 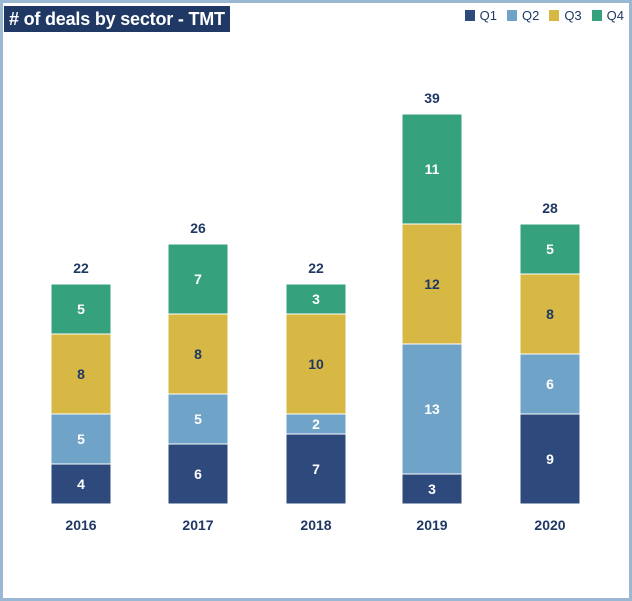 I want to click on legend-item-q1: Q1, so click(x=480, y=15).